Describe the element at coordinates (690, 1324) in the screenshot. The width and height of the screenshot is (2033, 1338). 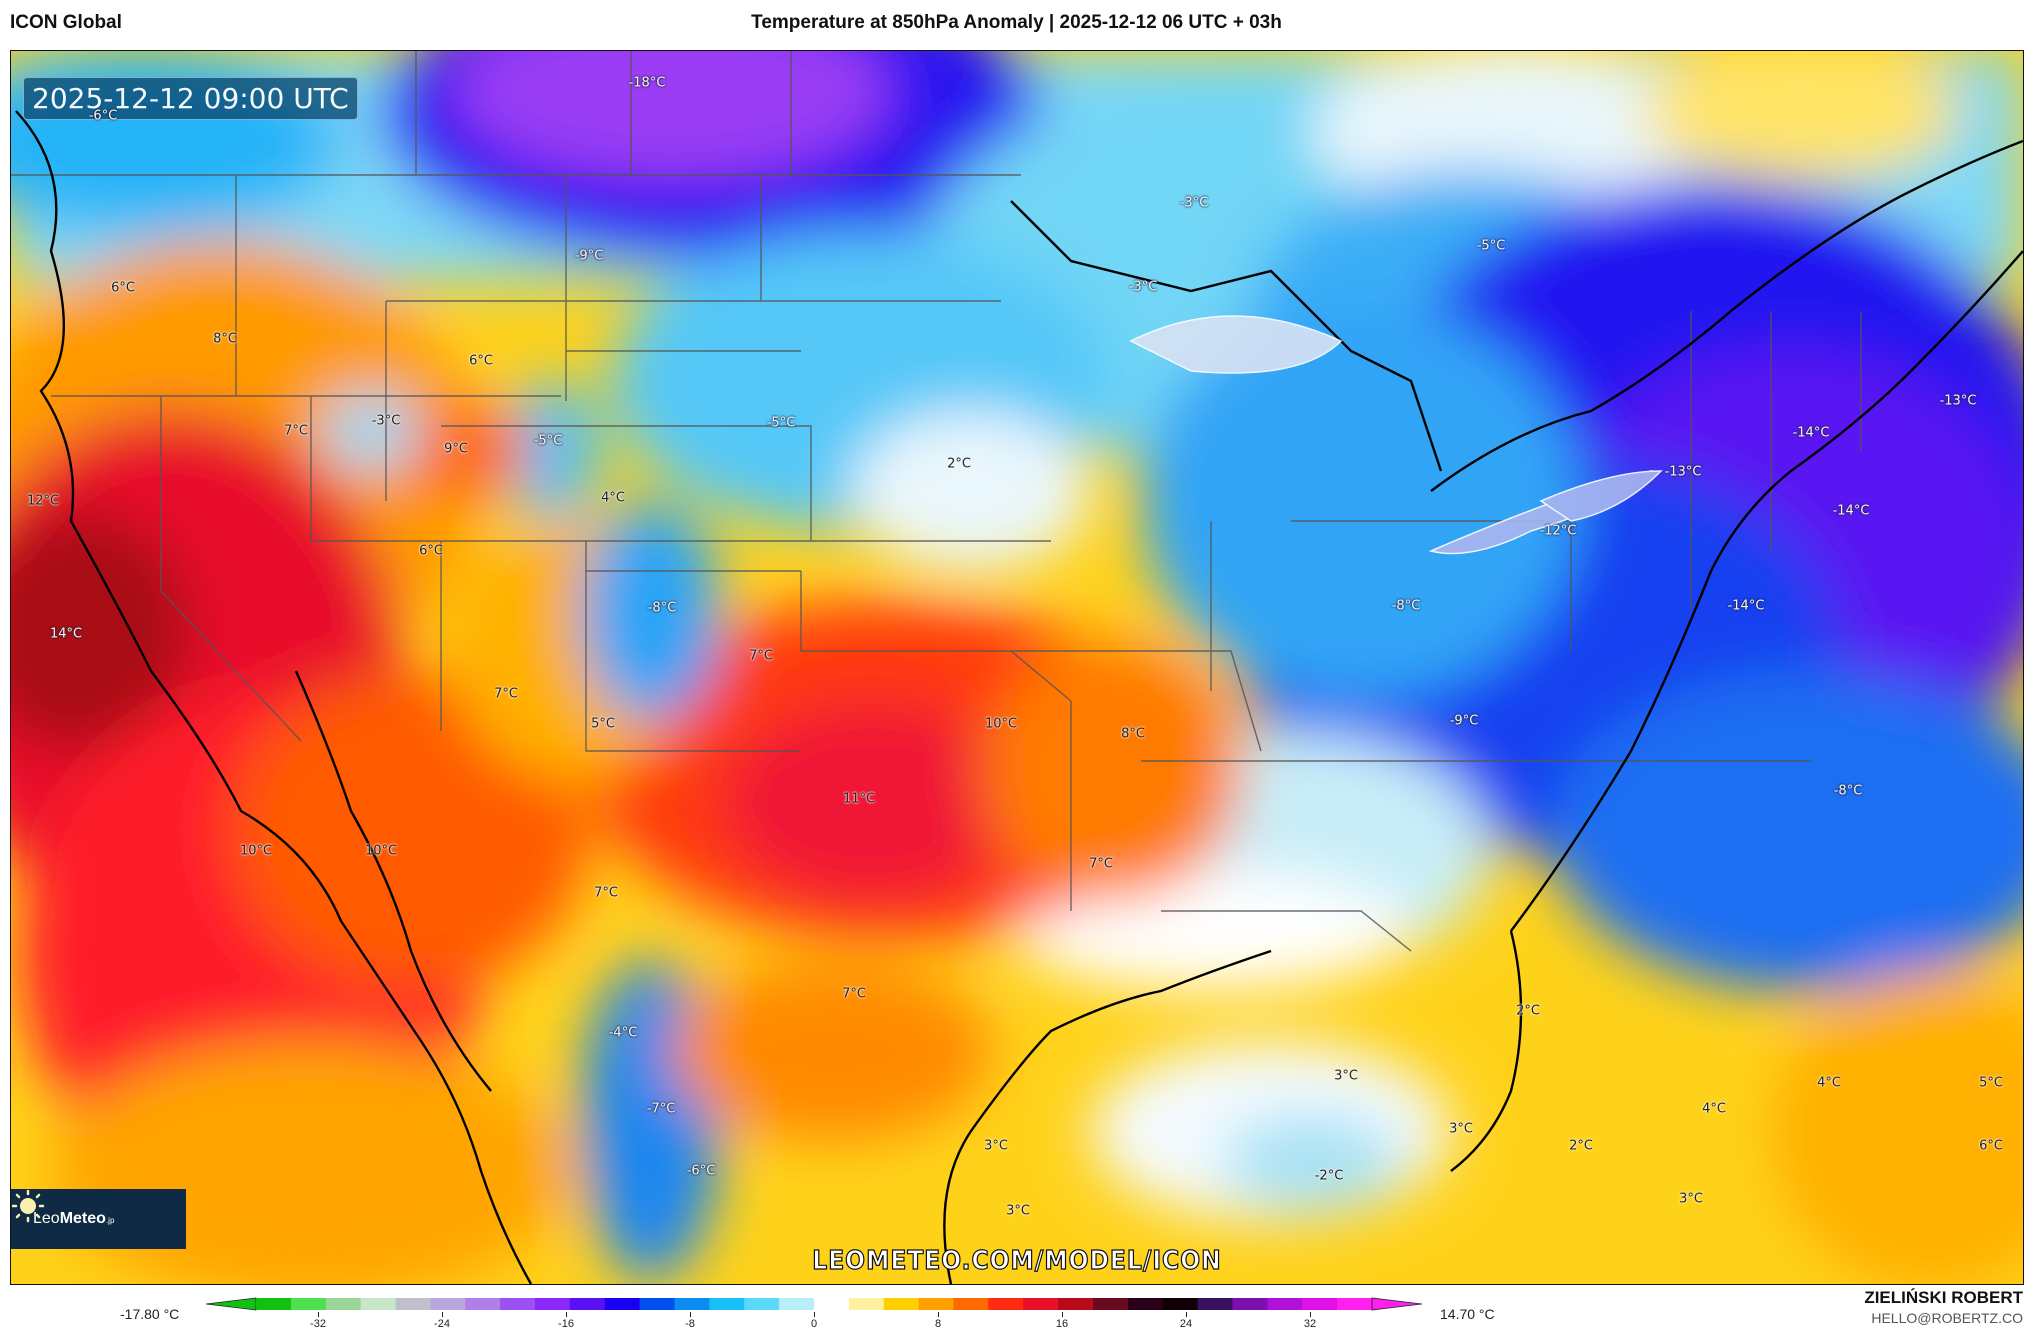
I see `tick-label: -8` at that location.